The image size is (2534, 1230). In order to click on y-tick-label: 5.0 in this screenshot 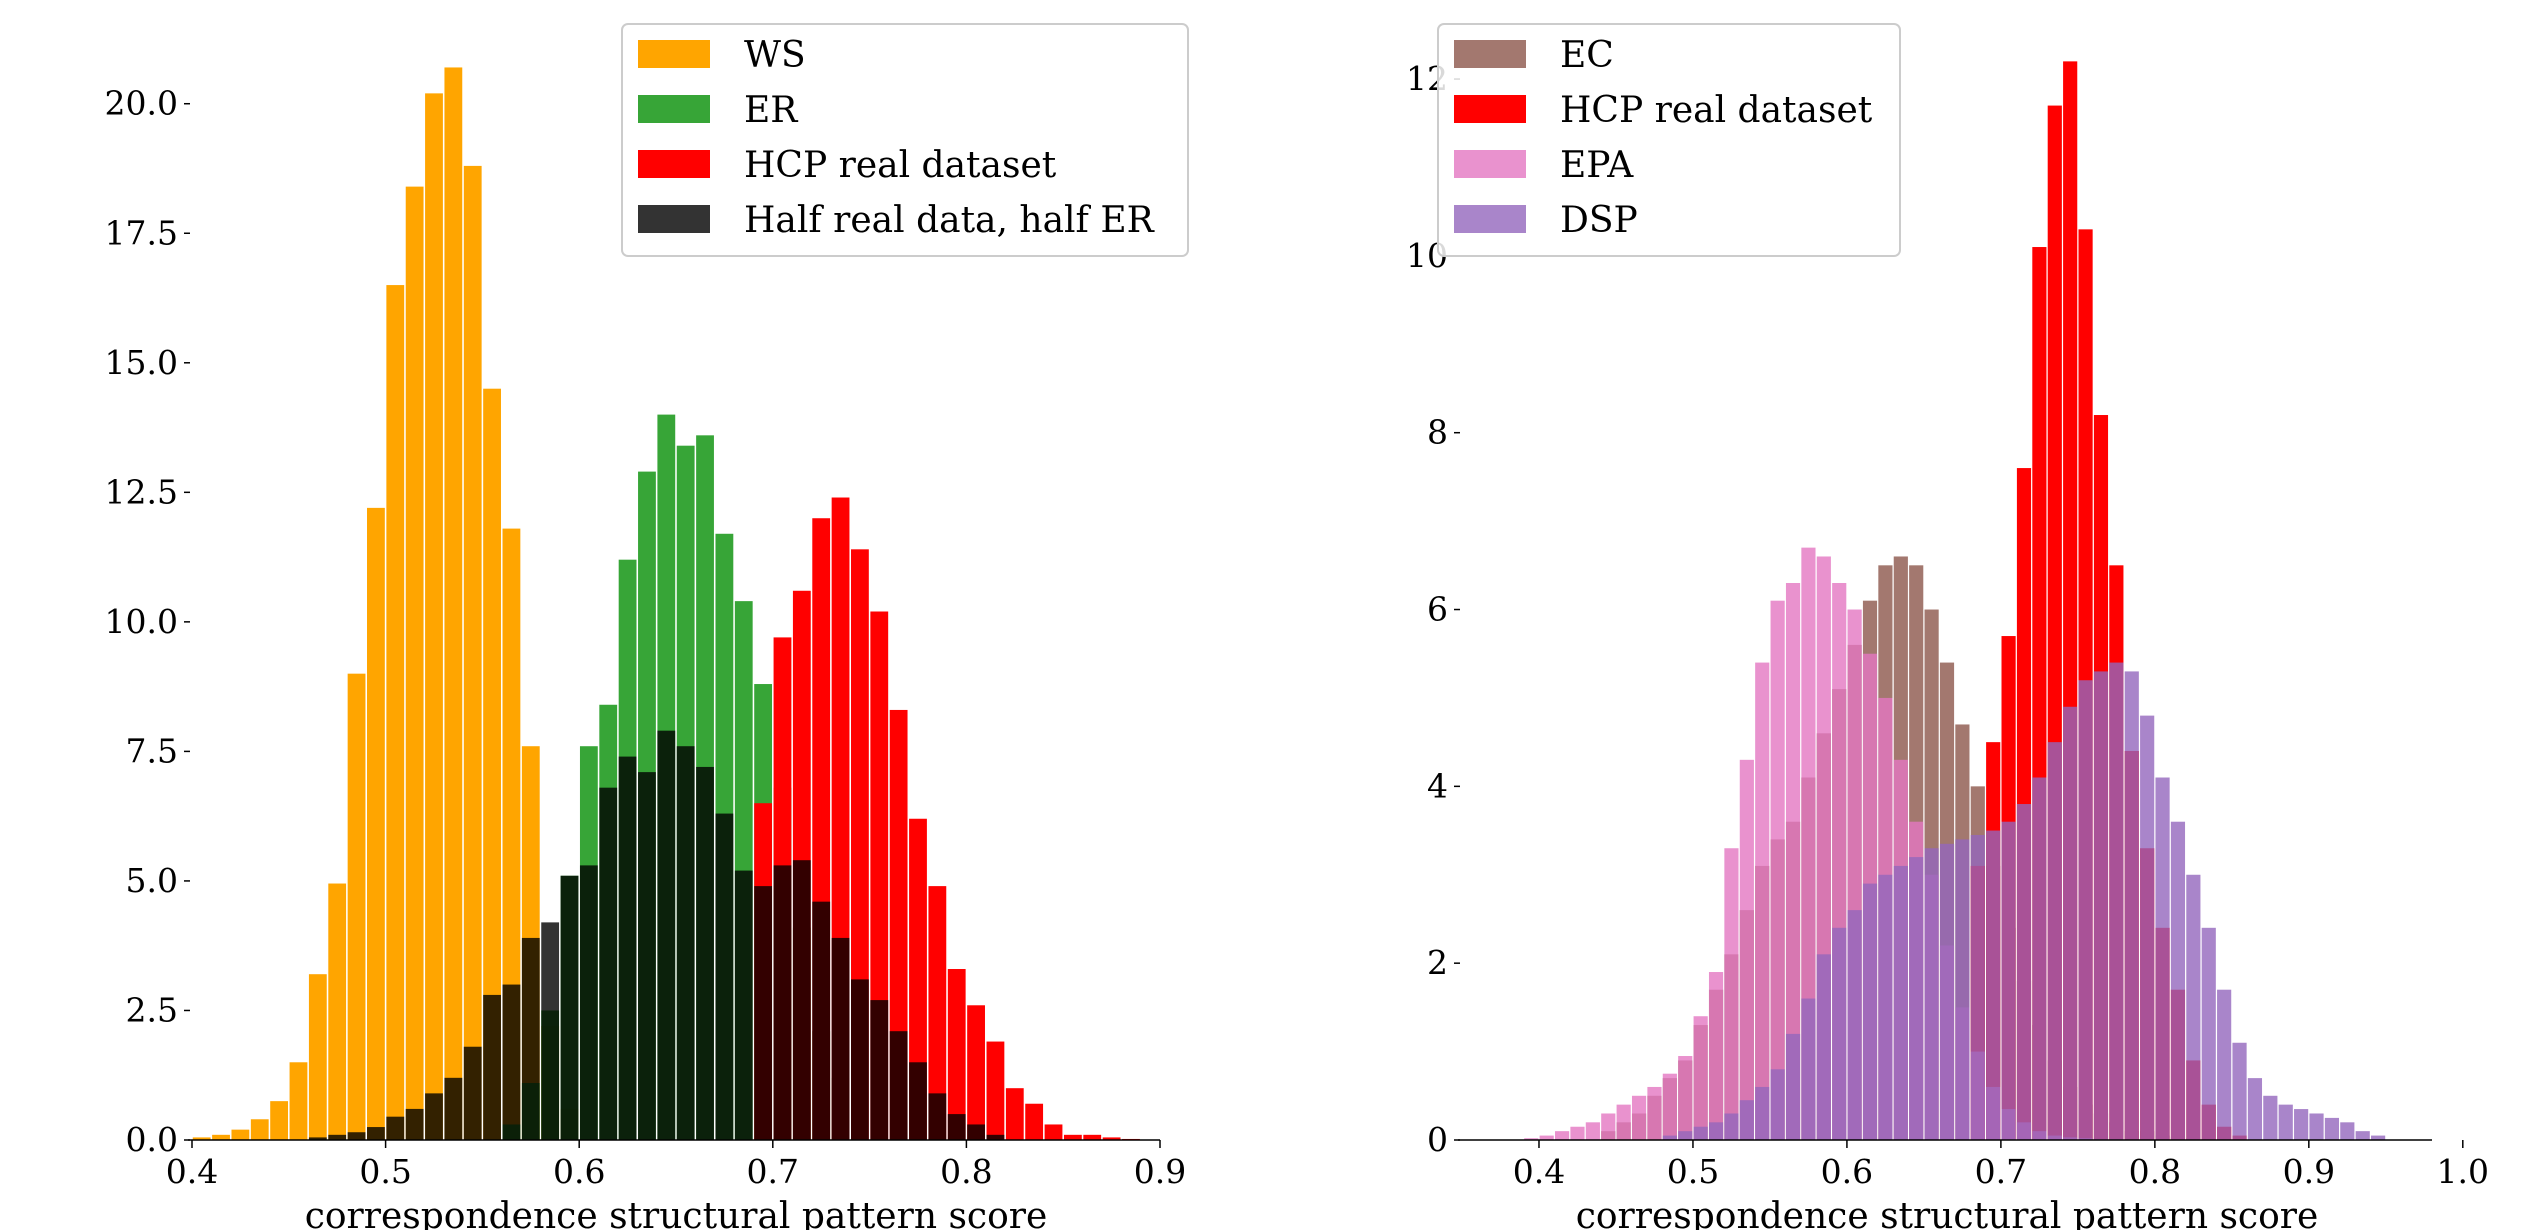, I will do `click(152, 880)`.